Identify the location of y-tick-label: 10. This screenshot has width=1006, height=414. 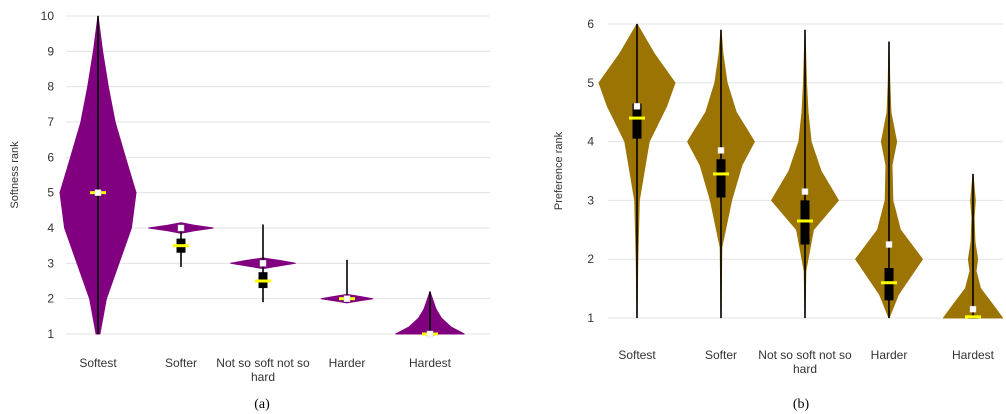
(48, 16).